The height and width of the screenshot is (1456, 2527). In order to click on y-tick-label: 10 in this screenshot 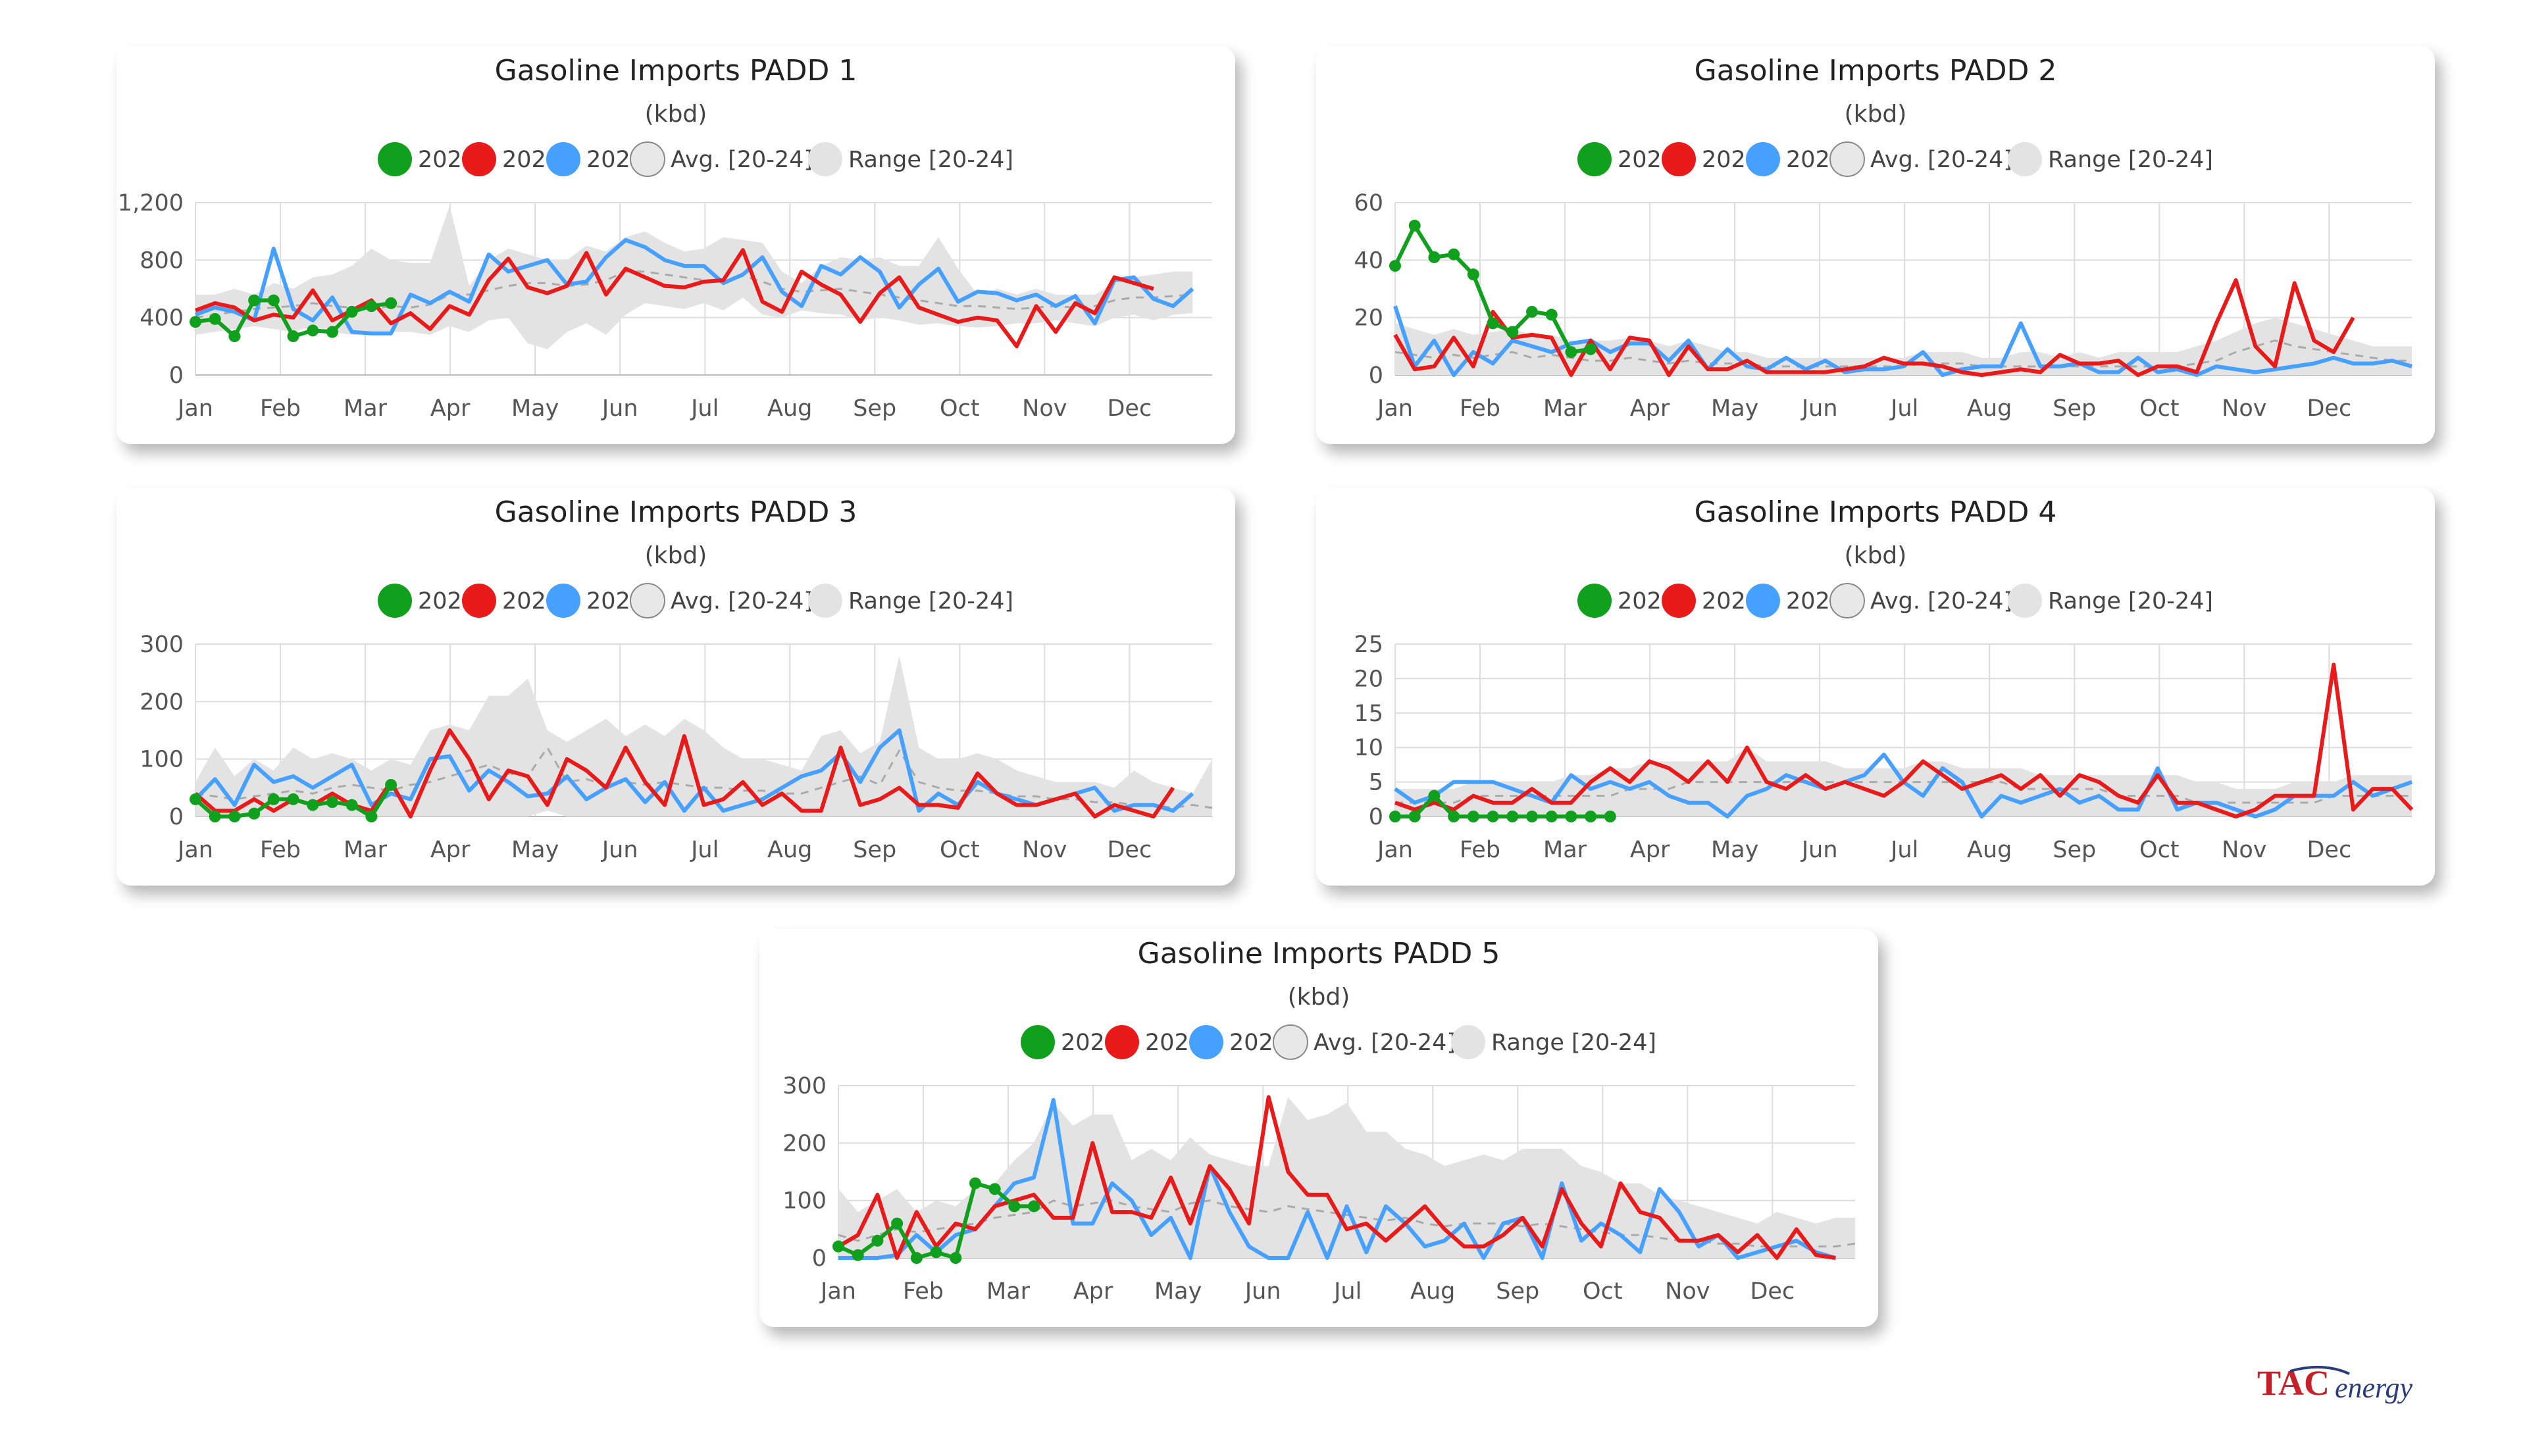, I will do `click(1368, 748)`.